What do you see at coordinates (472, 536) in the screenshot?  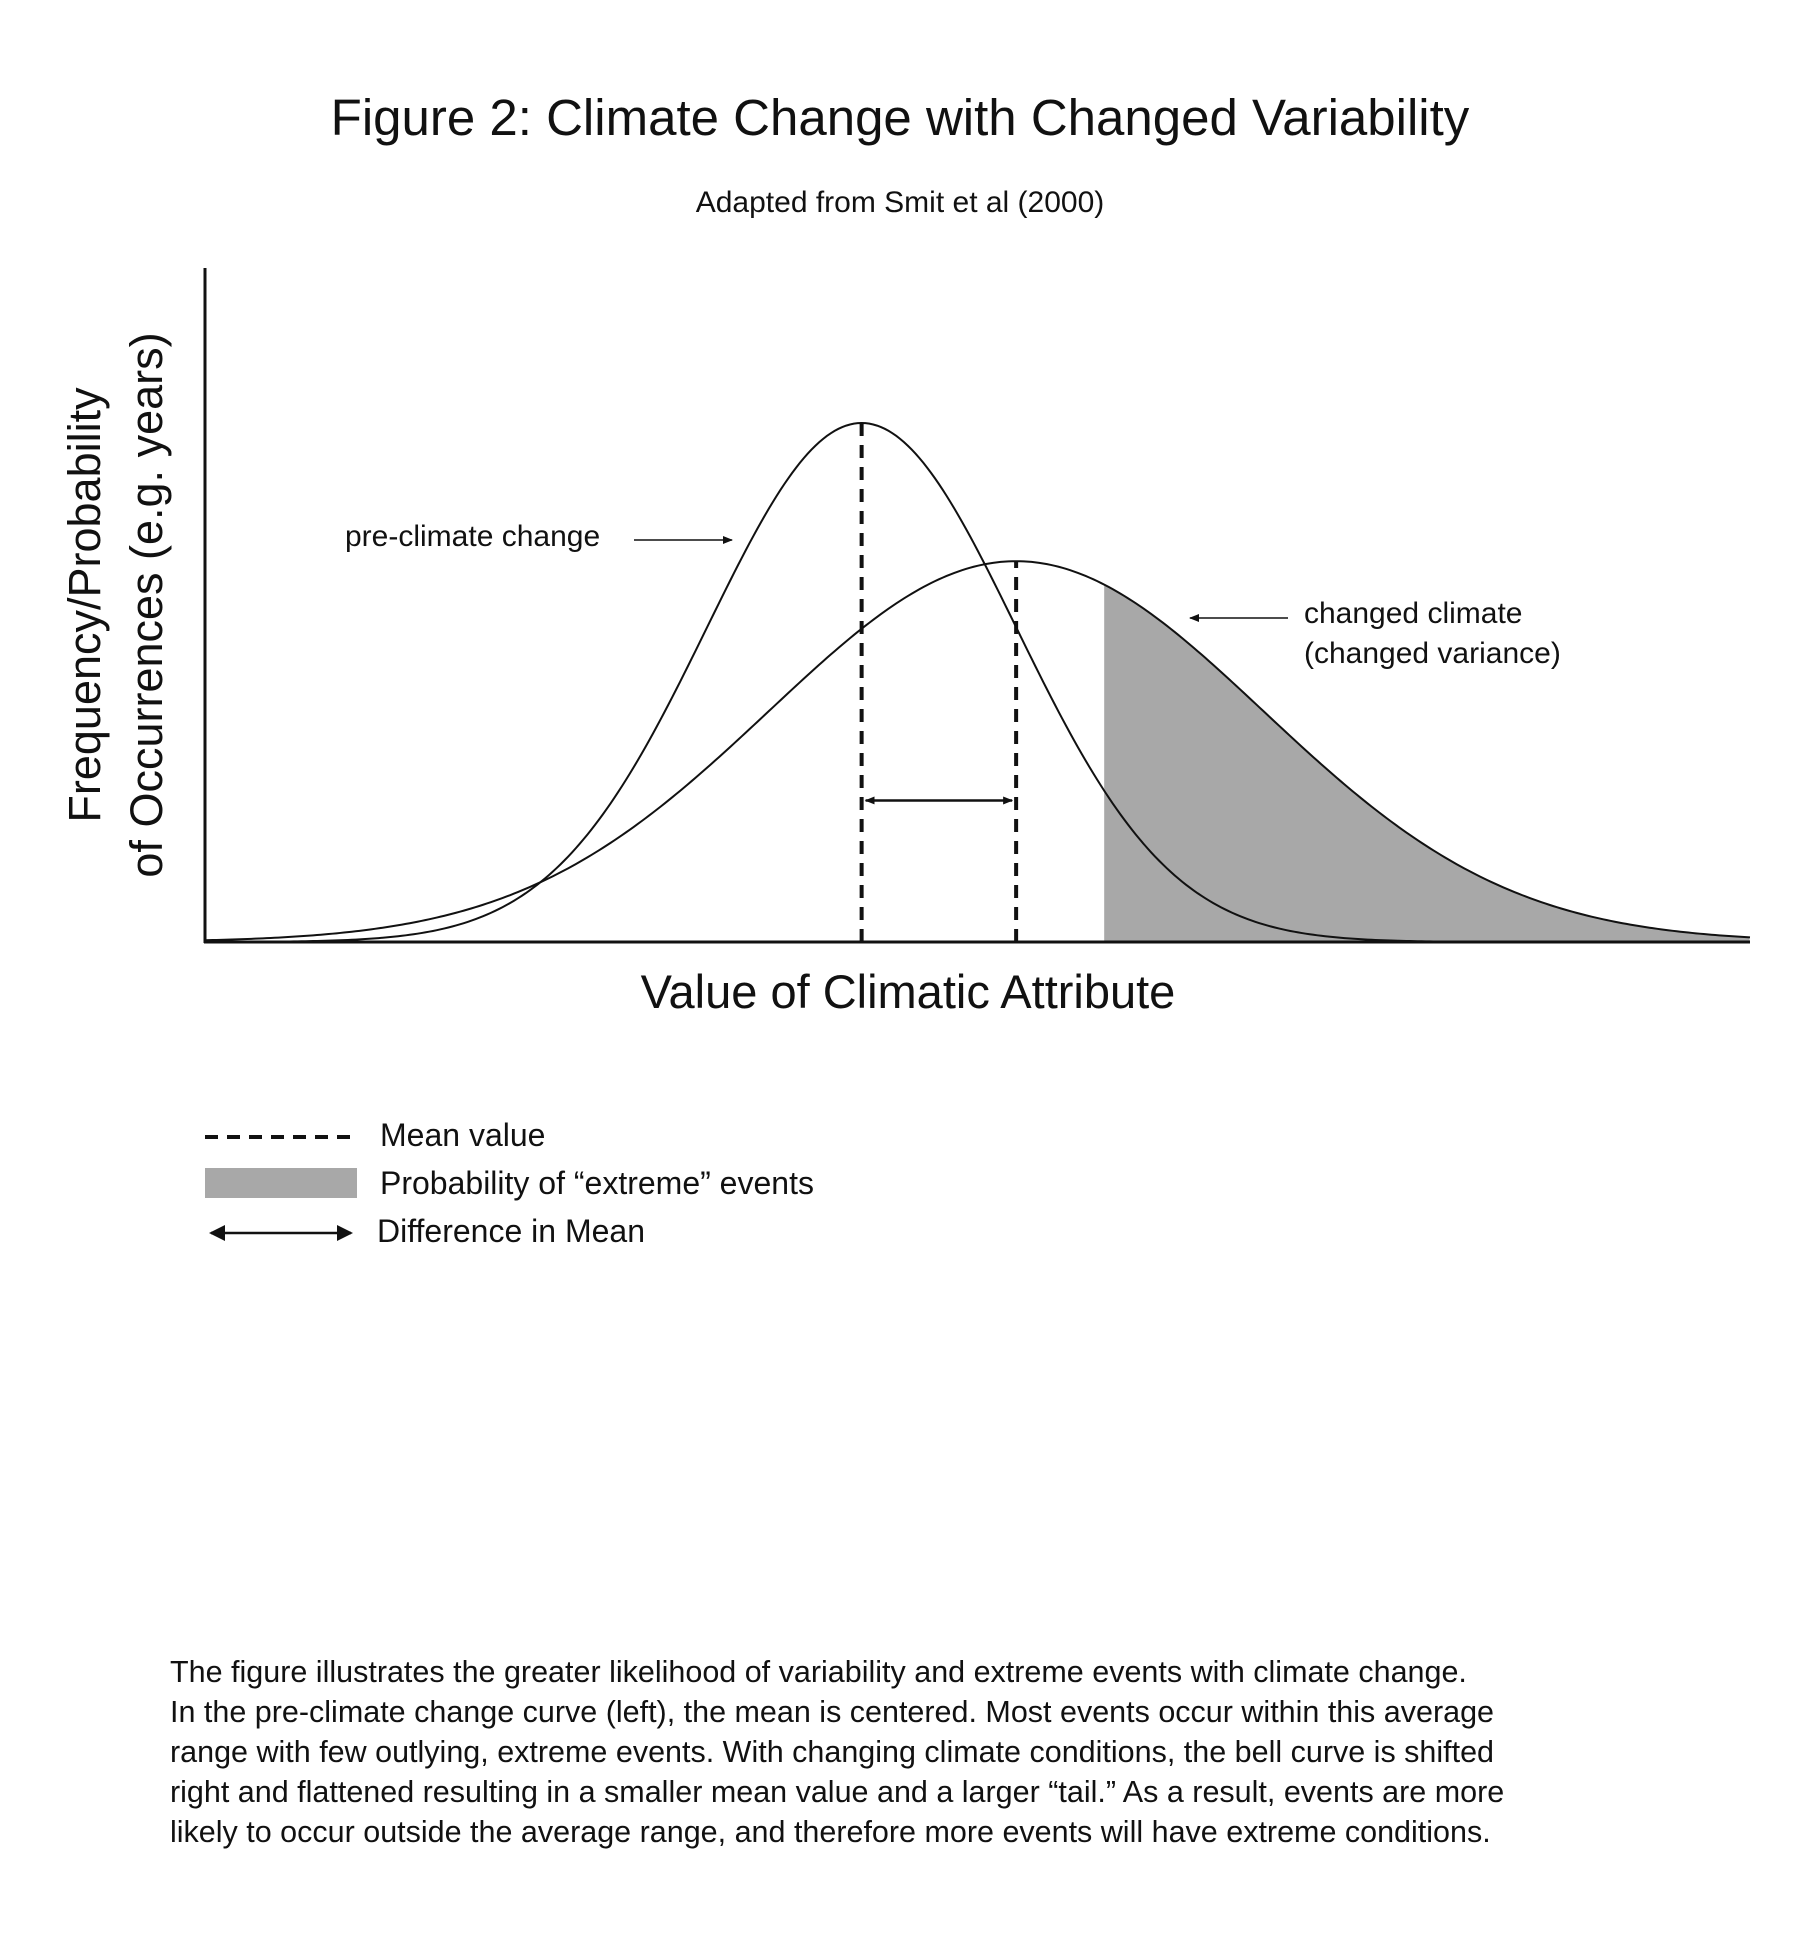 I see `pre-climate-change-annotation: pre-climate change` at bounding box center [472, 536].